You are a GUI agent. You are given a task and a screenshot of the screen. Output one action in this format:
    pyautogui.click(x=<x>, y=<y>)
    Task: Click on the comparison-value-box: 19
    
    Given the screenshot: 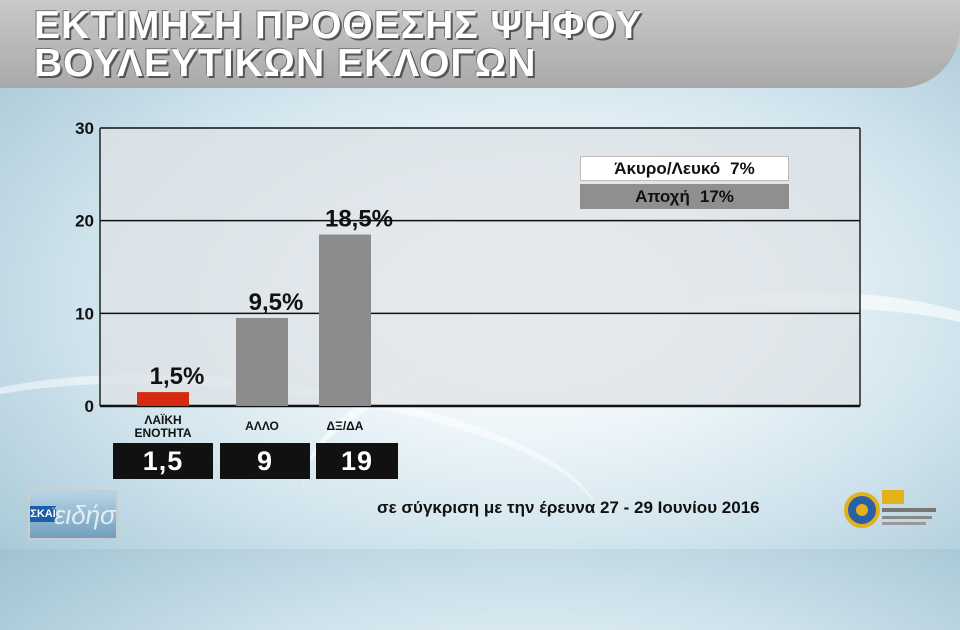 What is the action you would take?
    pyautogui.click(x=357, y=461)
    